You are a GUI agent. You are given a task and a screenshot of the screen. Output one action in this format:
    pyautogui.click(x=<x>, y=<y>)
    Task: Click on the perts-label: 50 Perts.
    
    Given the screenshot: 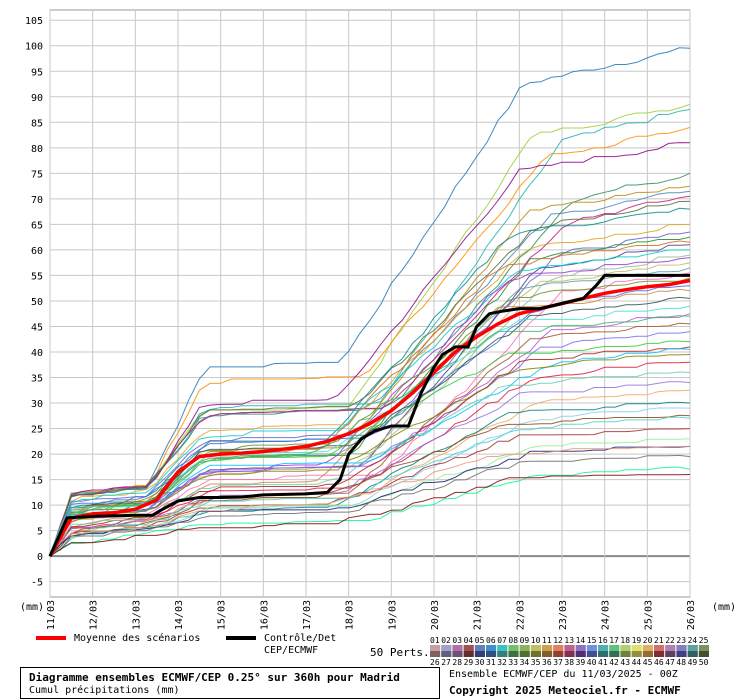 What is the action you would take?
    pyautogui.click(x=400, y=652)
    